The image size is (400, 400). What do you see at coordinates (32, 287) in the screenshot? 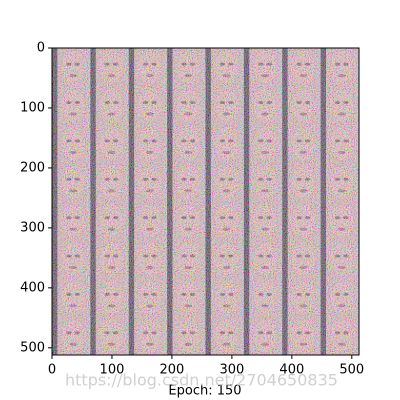
I see `y-tick-label: 400` at bounding box center [32, 287].